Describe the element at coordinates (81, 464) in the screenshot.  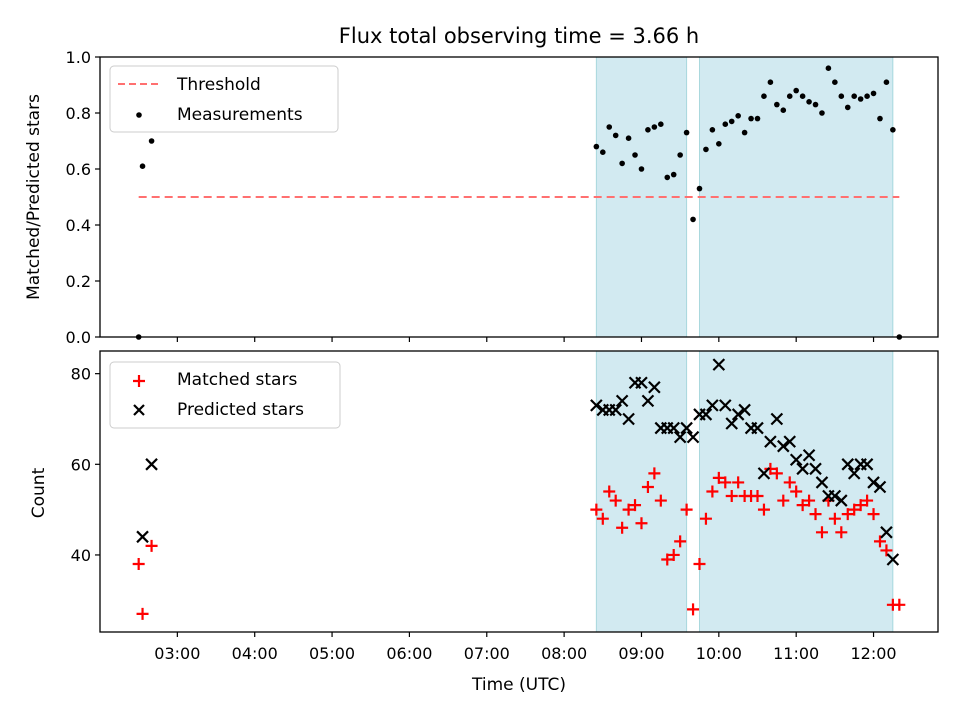
I see `bottom-y-tick-label: 60` at that location.